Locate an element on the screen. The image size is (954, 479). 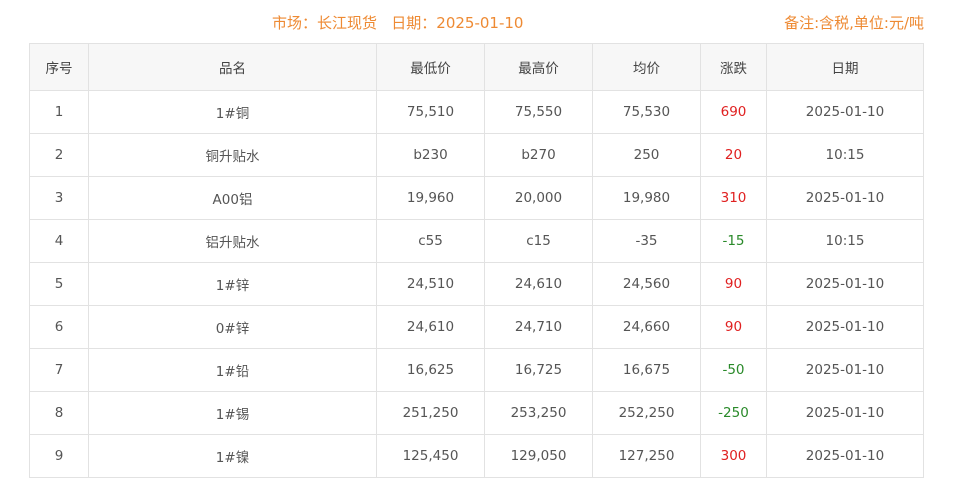
avg-price: 24,660 is located at coordinates (646, 327).